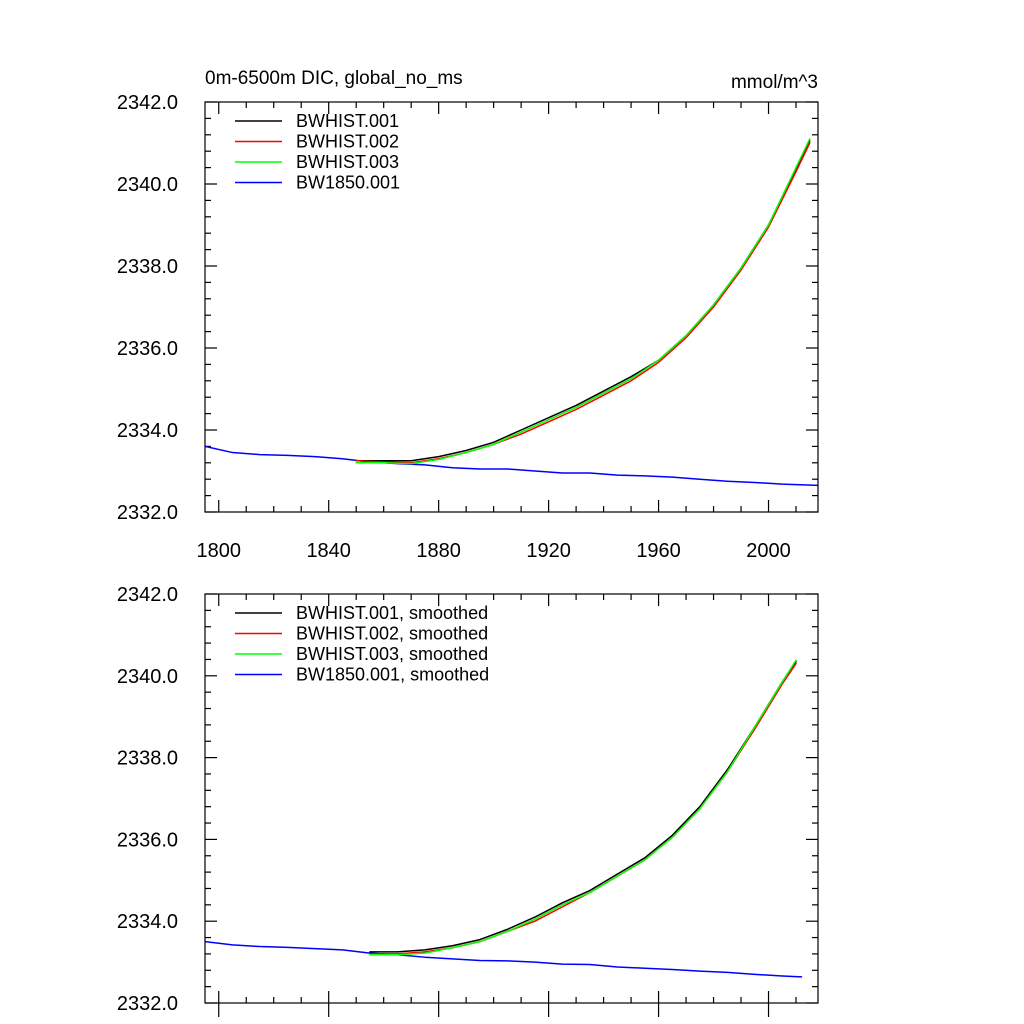 The image size is (1024, 1024). What do you see at coordinates (768, 551) in the screenshot?
I see `x-tick-label: 2000` at bounding box center [768, 551].